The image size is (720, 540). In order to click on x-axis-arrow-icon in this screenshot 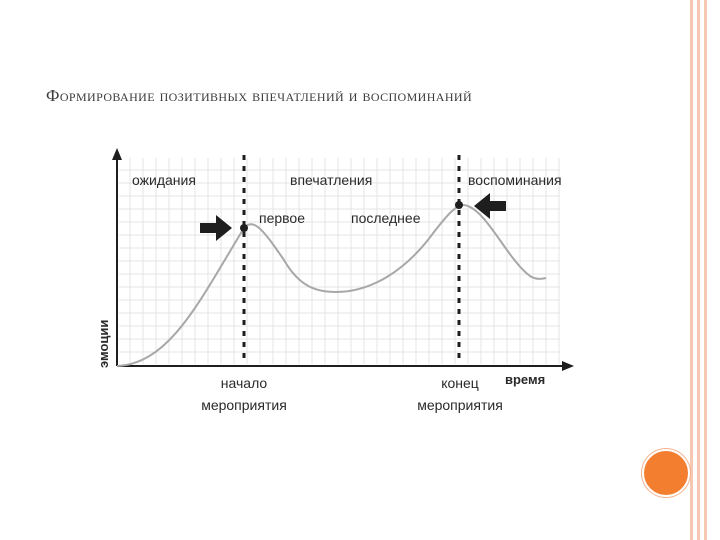, I will do `click(568, 366)`.